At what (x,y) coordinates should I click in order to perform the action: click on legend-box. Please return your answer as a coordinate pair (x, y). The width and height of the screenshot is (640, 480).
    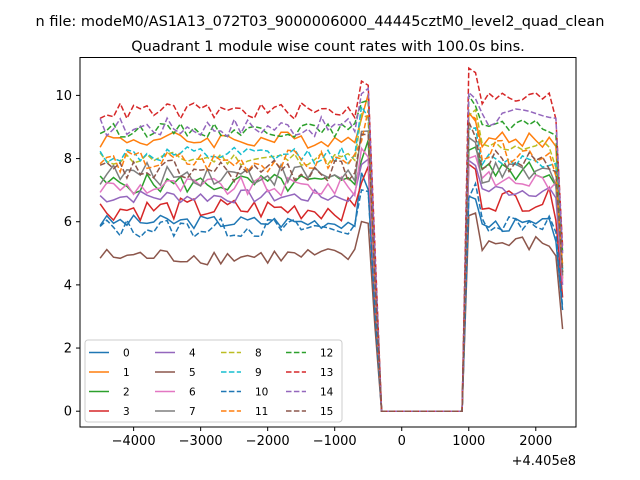
    Looking at the image, I should click on (213, 381).